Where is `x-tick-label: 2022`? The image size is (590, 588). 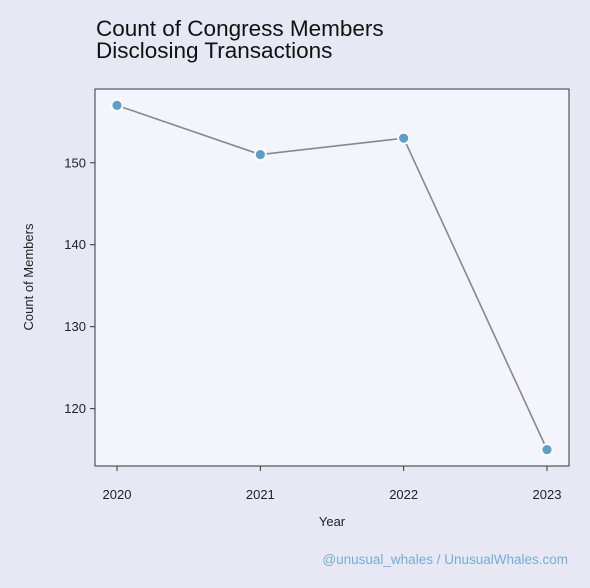 x-tick-label: 2022 is located at coordinates (403, 494).